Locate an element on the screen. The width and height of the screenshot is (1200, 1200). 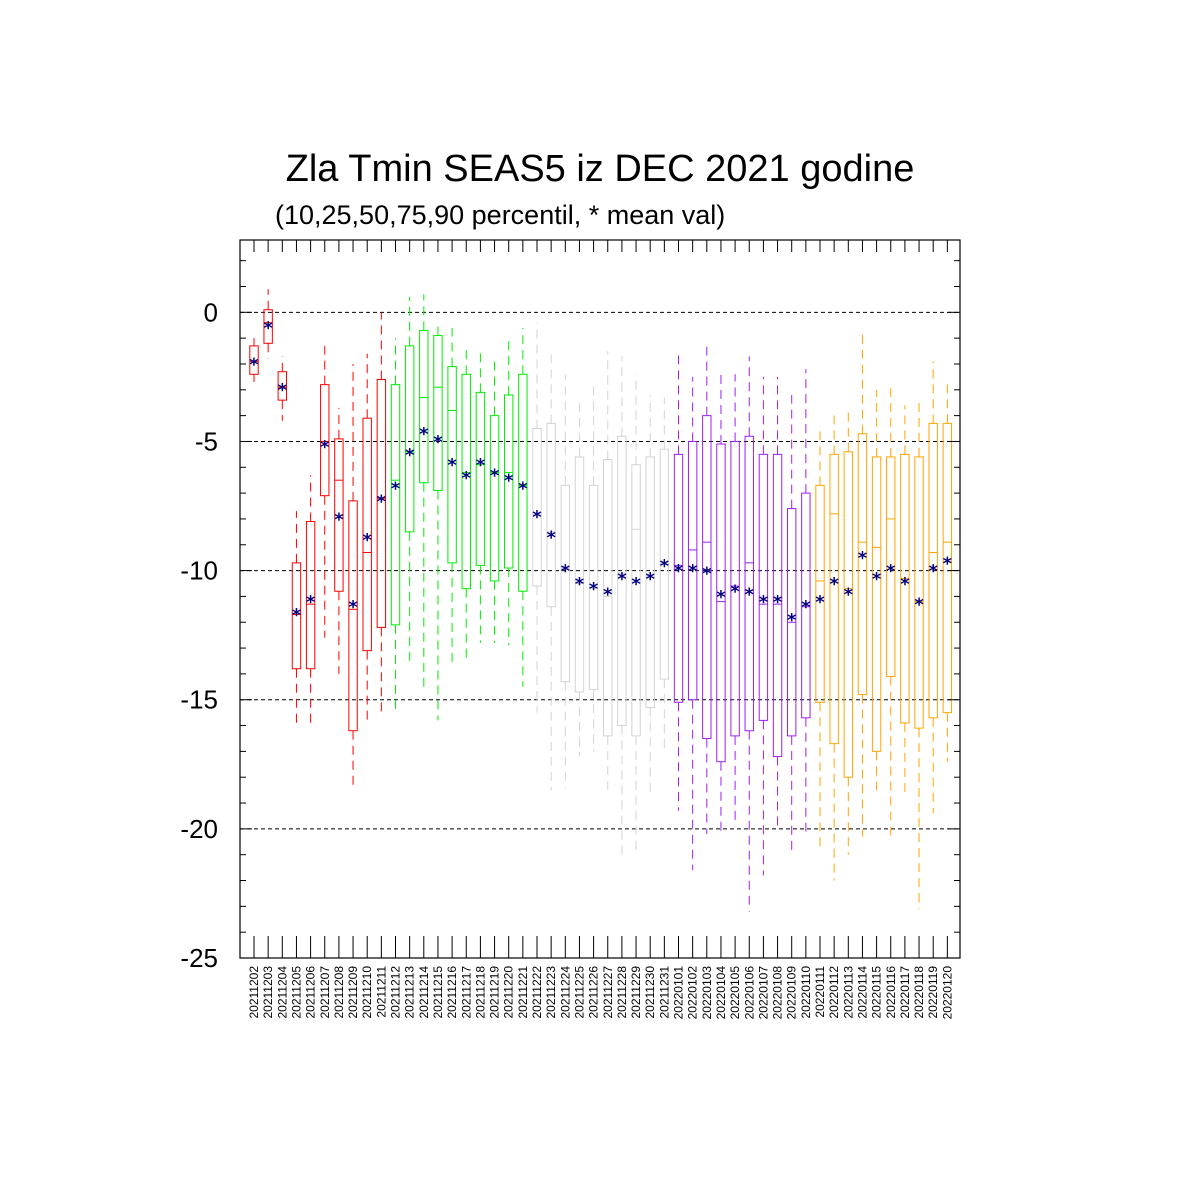
x-tick-label: 20211208 is located at coordinates (339, 992).